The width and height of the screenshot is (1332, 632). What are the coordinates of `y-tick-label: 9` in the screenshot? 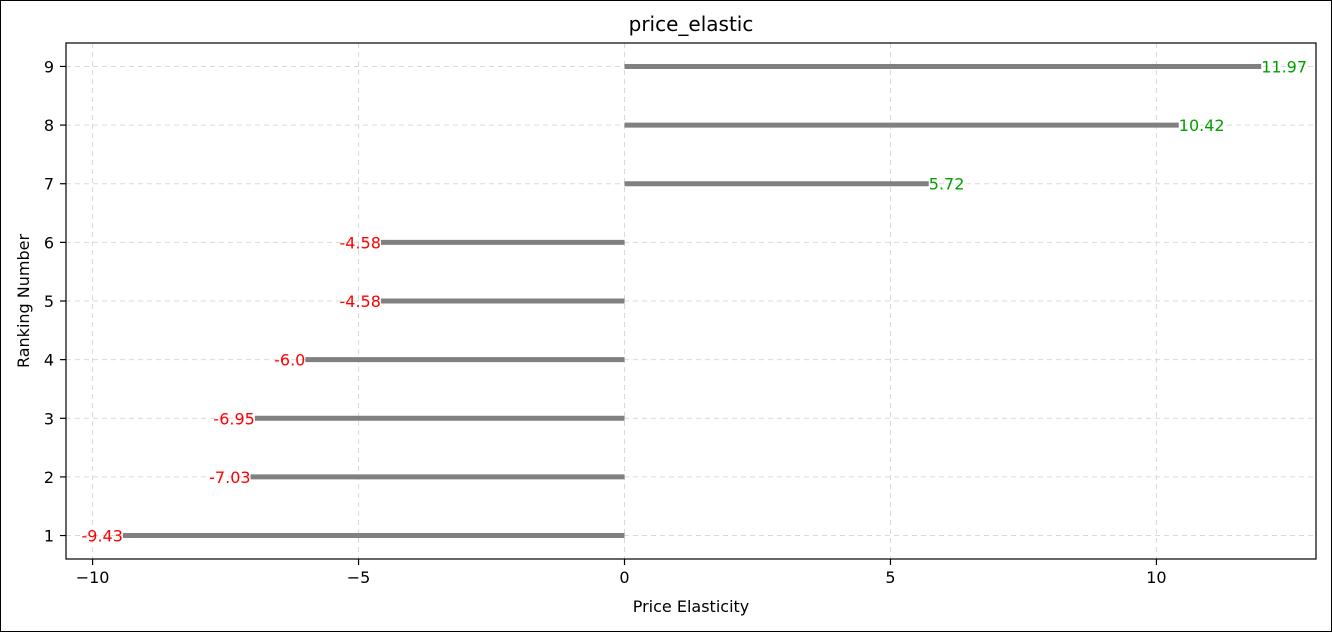 It's located at (49, 66).